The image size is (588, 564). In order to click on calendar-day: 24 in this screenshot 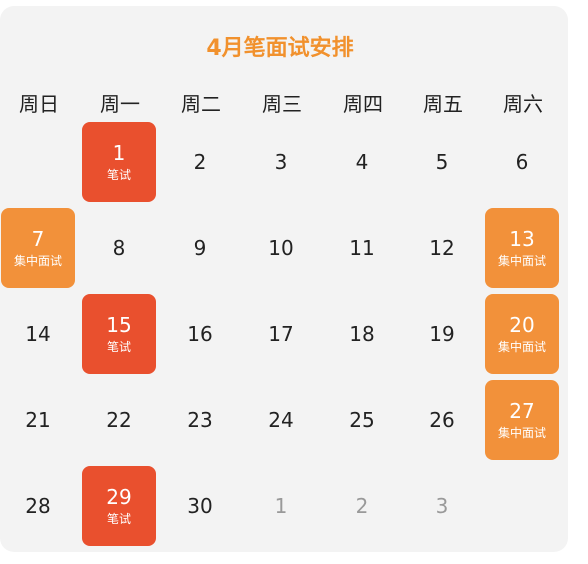, I will do `click(281, 420)`.